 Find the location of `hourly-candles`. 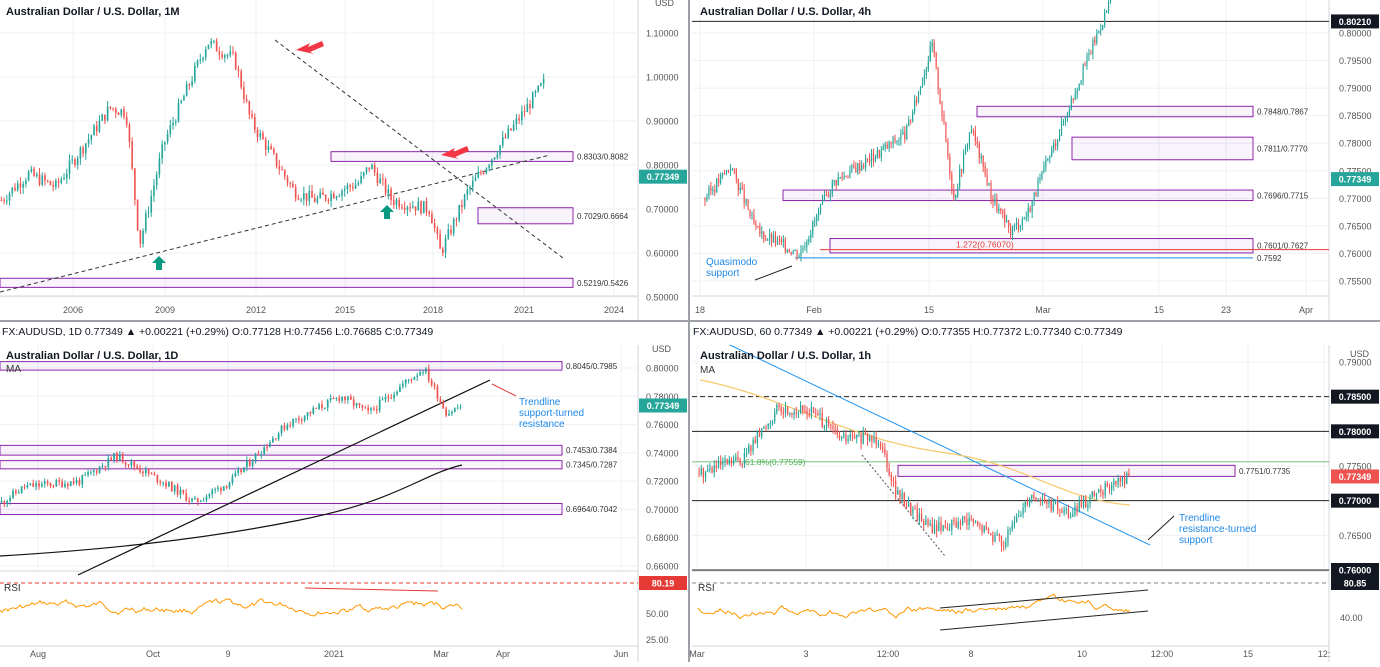

hourly-candles is located at coordinates (914, 476).